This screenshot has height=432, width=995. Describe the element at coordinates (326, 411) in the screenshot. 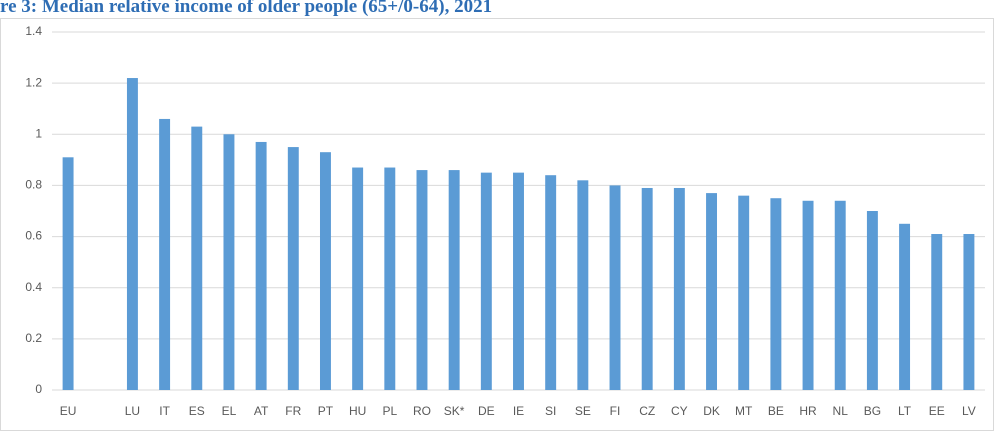

I see `x-tick-label: PT` at that location.